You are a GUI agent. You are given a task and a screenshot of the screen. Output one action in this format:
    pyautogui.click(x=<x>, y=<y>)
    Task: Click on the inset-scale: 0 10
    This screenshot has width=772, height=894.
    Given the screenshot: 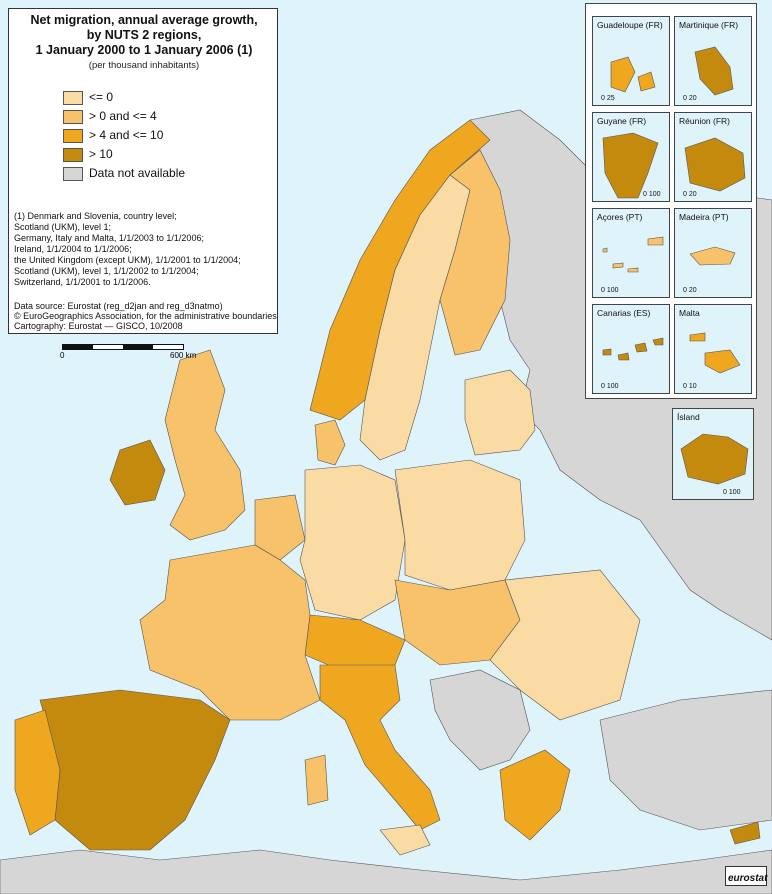 What is the action you would take?
    pyautogui.click(x=690, y=386)
    